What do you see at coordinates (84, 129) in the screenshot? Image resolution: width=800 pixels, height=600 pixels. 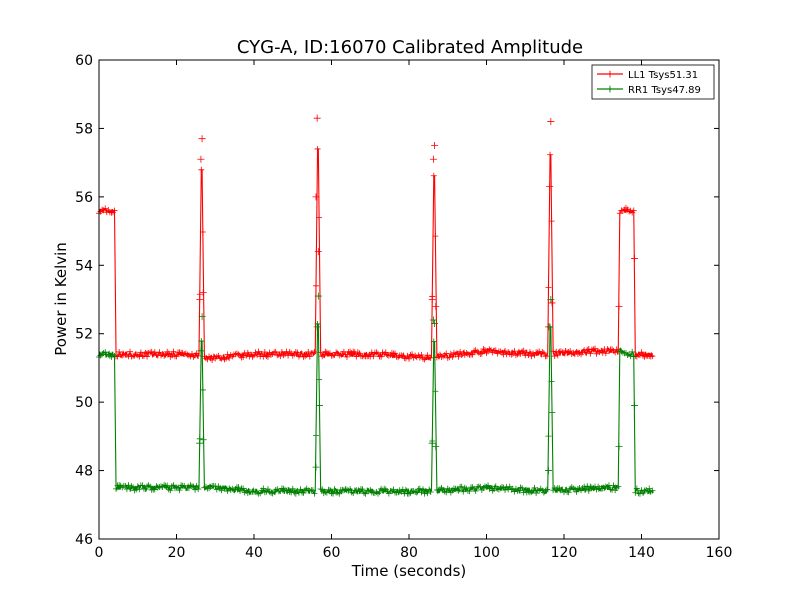 I see `y-tick-label: 58` at bounding box center [84, 129].